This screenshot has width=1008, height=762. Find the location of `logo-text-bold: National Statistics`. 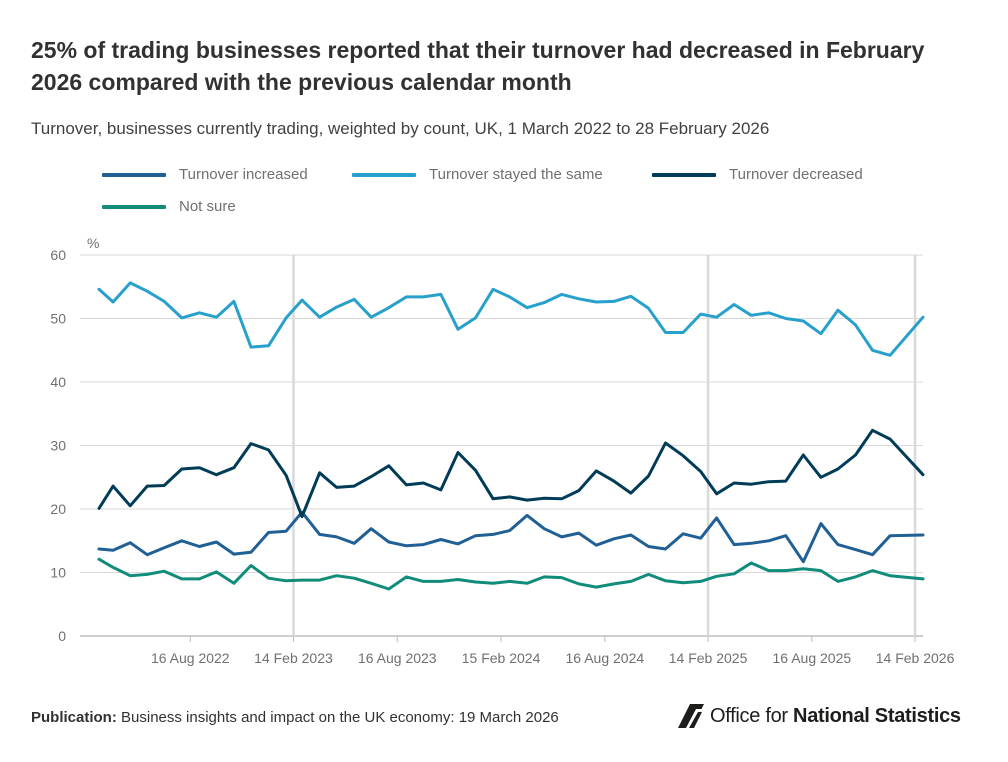

logo-text-bold: National Statistics is located at coordinates (877, 715).